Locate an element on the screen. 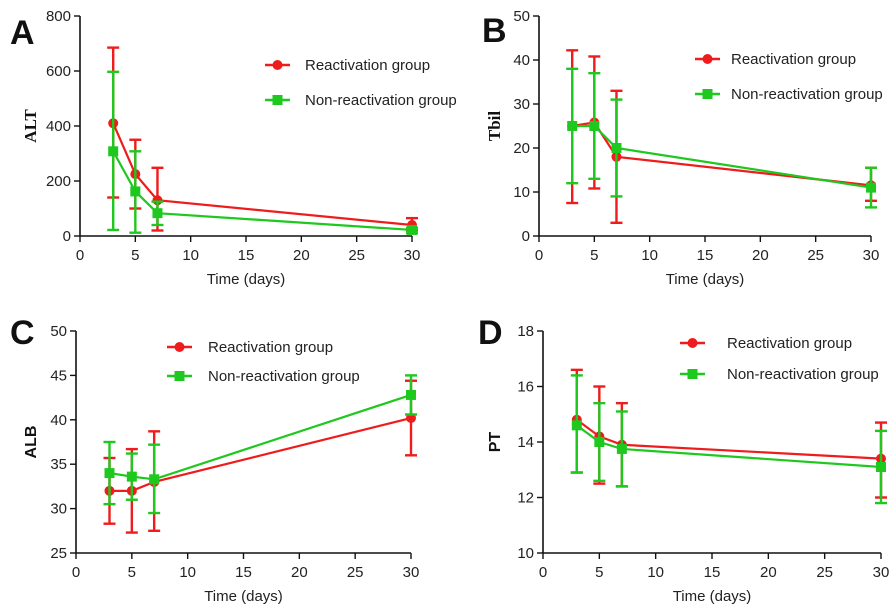  panel-letter: A is located at coordinates (22, 33).